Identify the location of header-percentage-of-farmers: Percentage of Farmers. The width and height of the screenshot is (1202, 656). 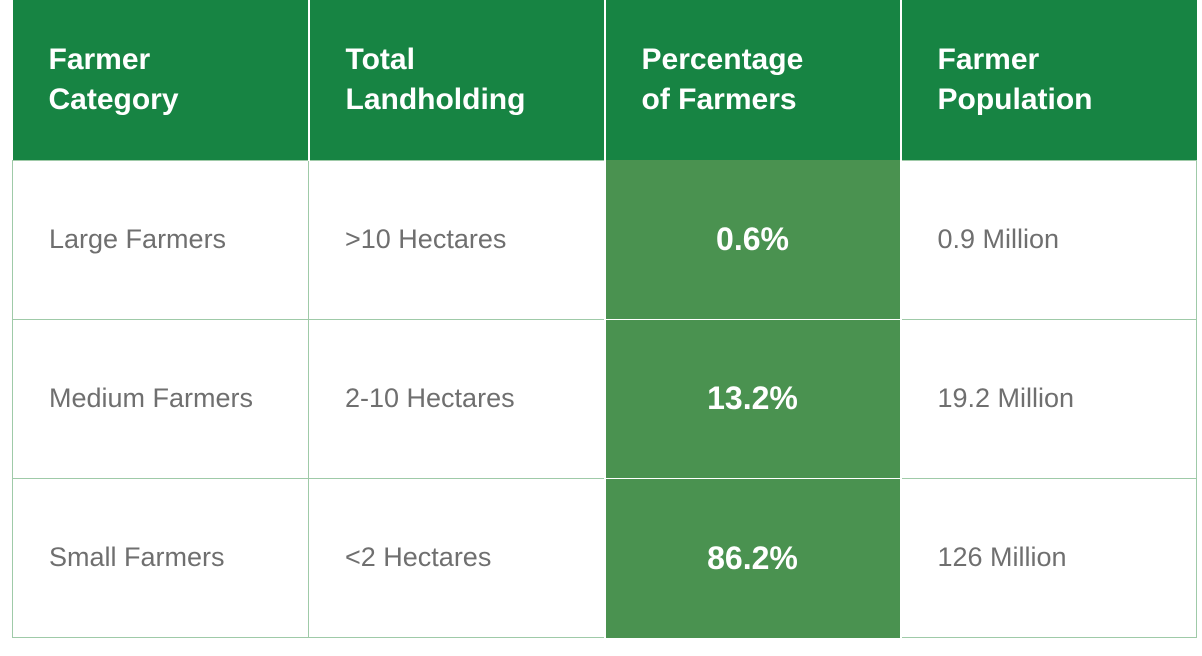
(752, 80).